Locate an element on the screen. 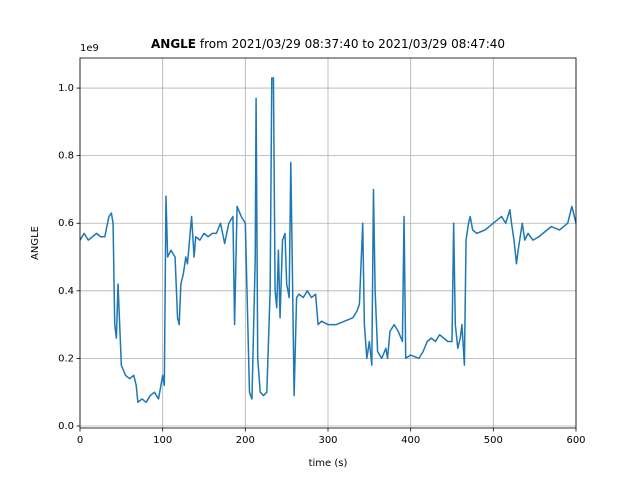 The width and height of the screenshot is (640, 480). y-tick-label: 1.0 is located at coordinates (66, 88).